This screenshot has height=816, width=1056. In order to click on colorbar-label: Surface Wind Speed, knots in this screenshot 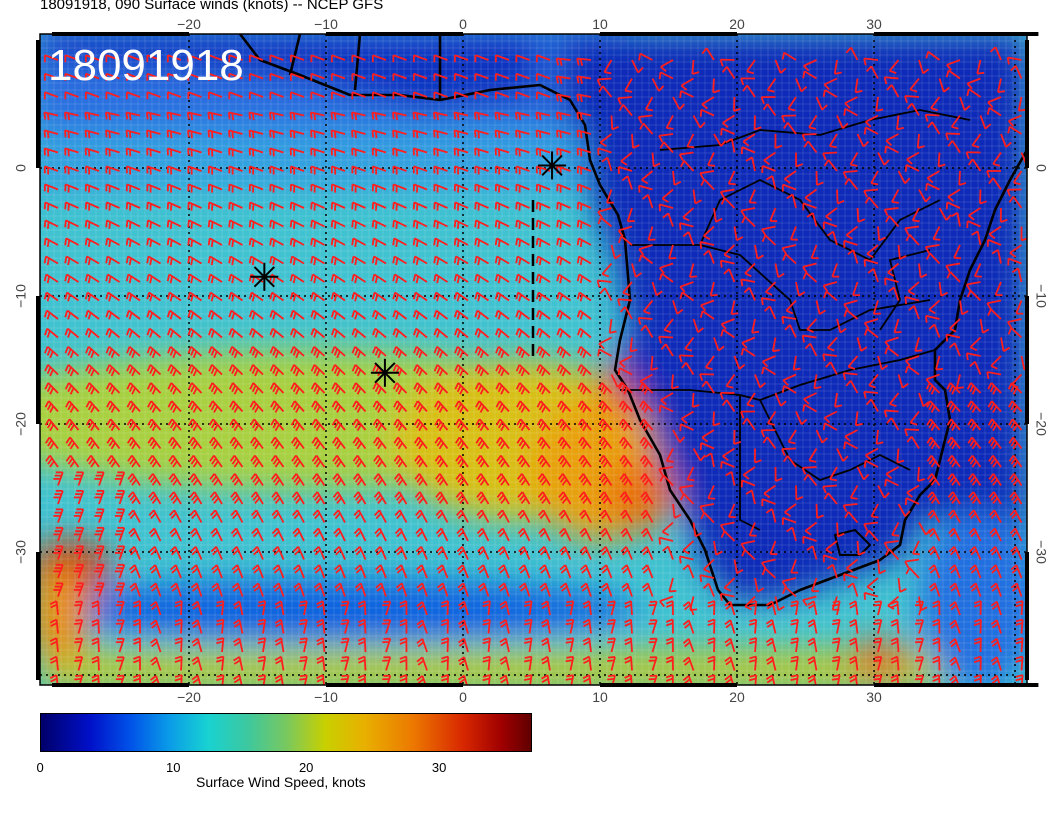, I will do `click(281, 782)`.